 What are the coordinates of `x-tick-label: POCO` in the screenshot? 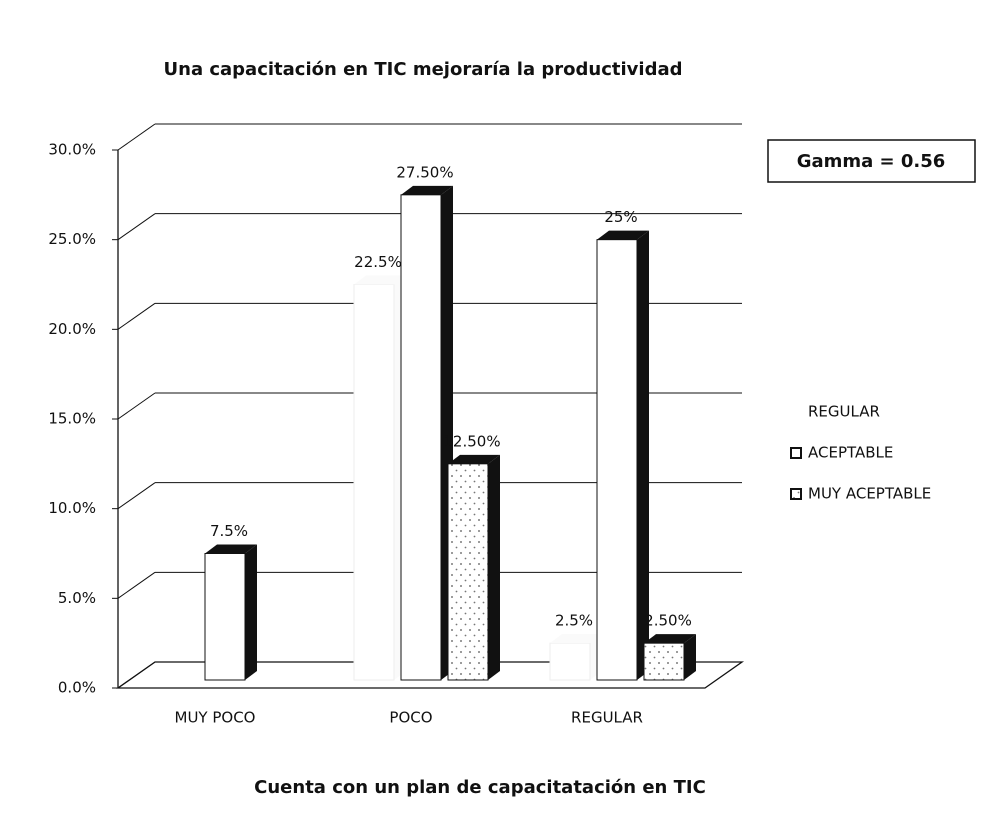 It's located at (410, 718).